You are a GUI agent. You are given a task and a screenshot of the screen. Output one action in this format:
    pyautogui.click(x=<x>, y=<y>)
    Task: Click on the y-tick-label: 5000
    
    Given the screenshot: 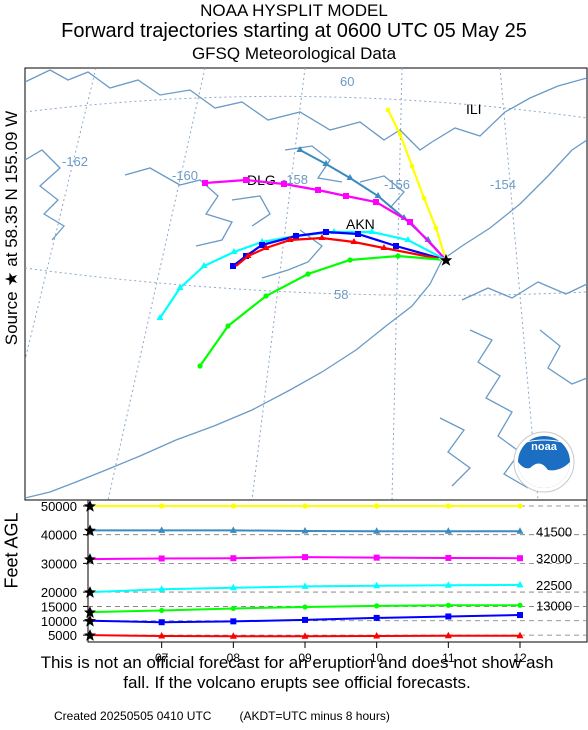 What is the action you would take?
    pyautogui.click(x=62, y=635)
    